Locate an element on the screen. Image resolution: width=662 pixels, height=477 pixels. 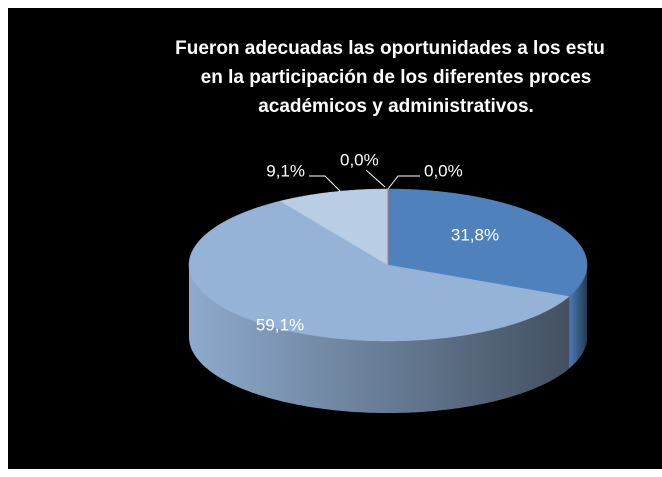
data-label: 9,1% is located at coordinates (285, 170).